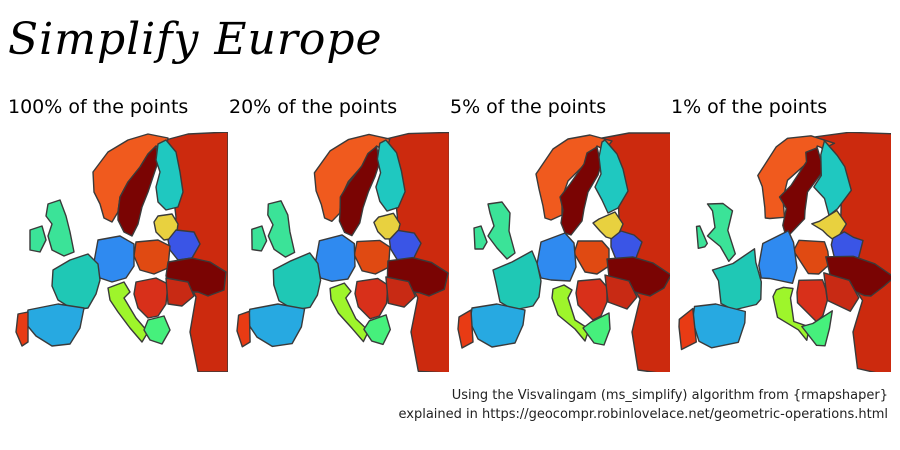 The width and height of the screenshot is (900, 450). Describe the element at coordinates (98, 107) in the screenshot. I see `panel-label-100: 100% of the points` at that location.